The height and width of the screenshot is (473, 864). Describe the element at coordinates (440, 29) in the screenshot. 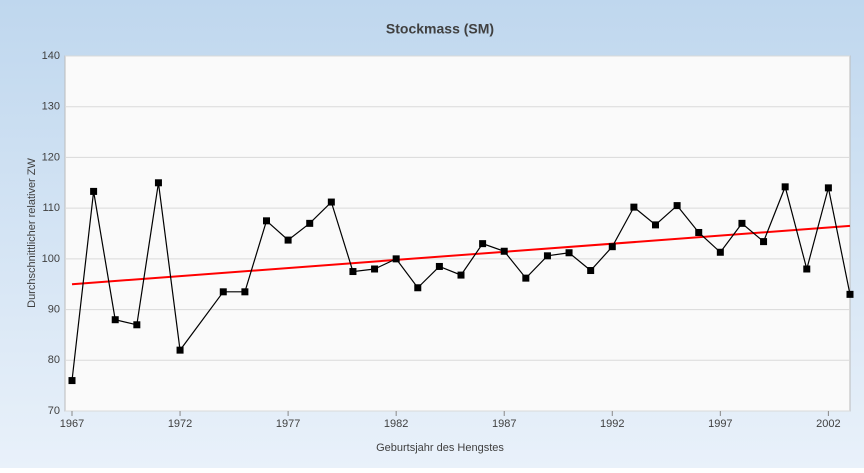

I see `chart-title: Stockmass (SM)` at that location.